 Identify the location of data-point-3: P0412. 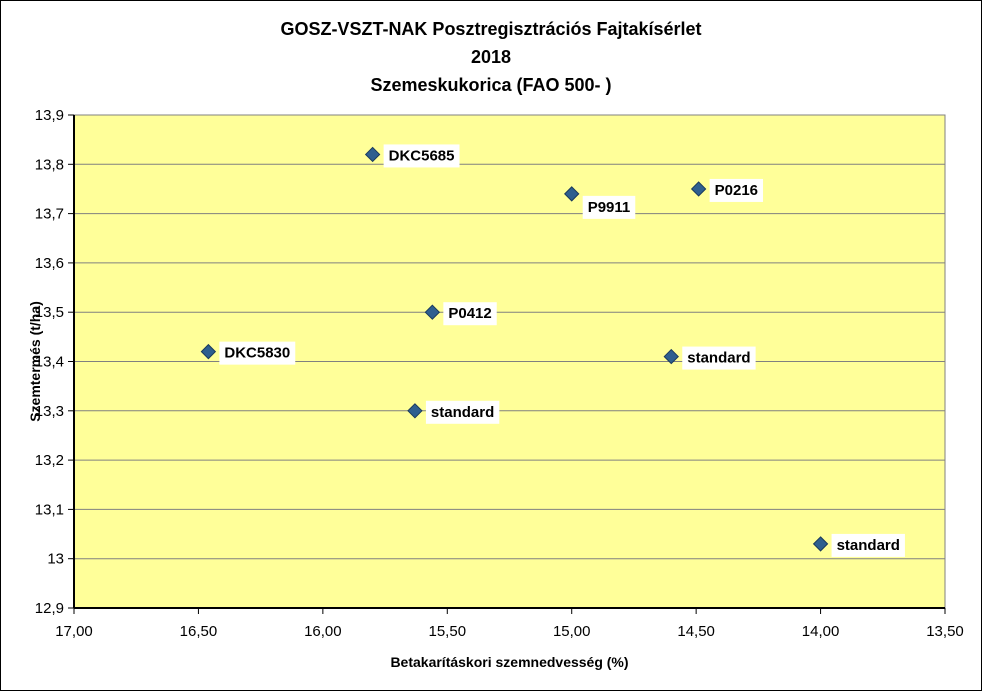
(460, 314).